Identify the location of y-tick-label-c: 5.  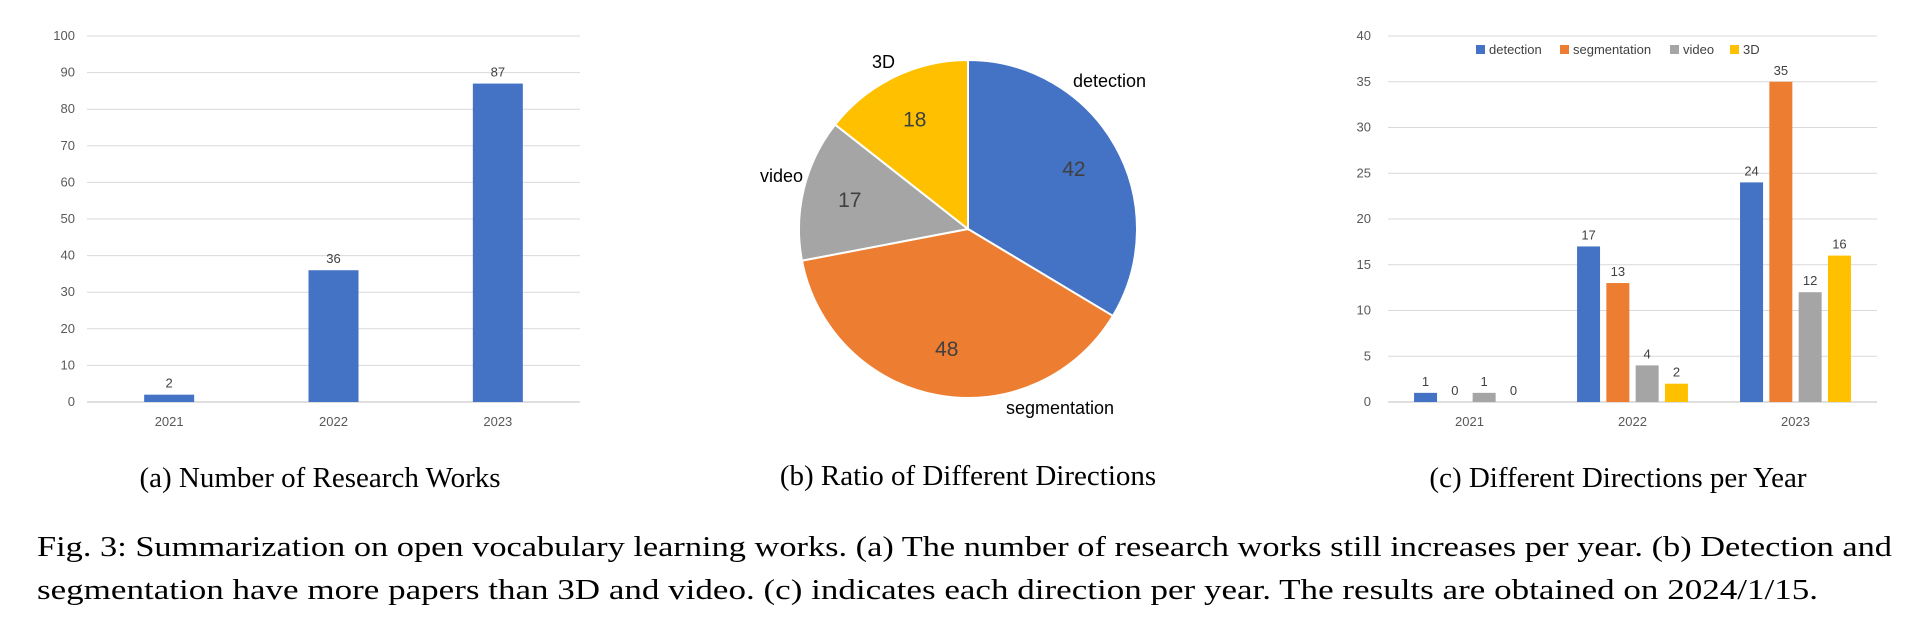
(1367, 355).